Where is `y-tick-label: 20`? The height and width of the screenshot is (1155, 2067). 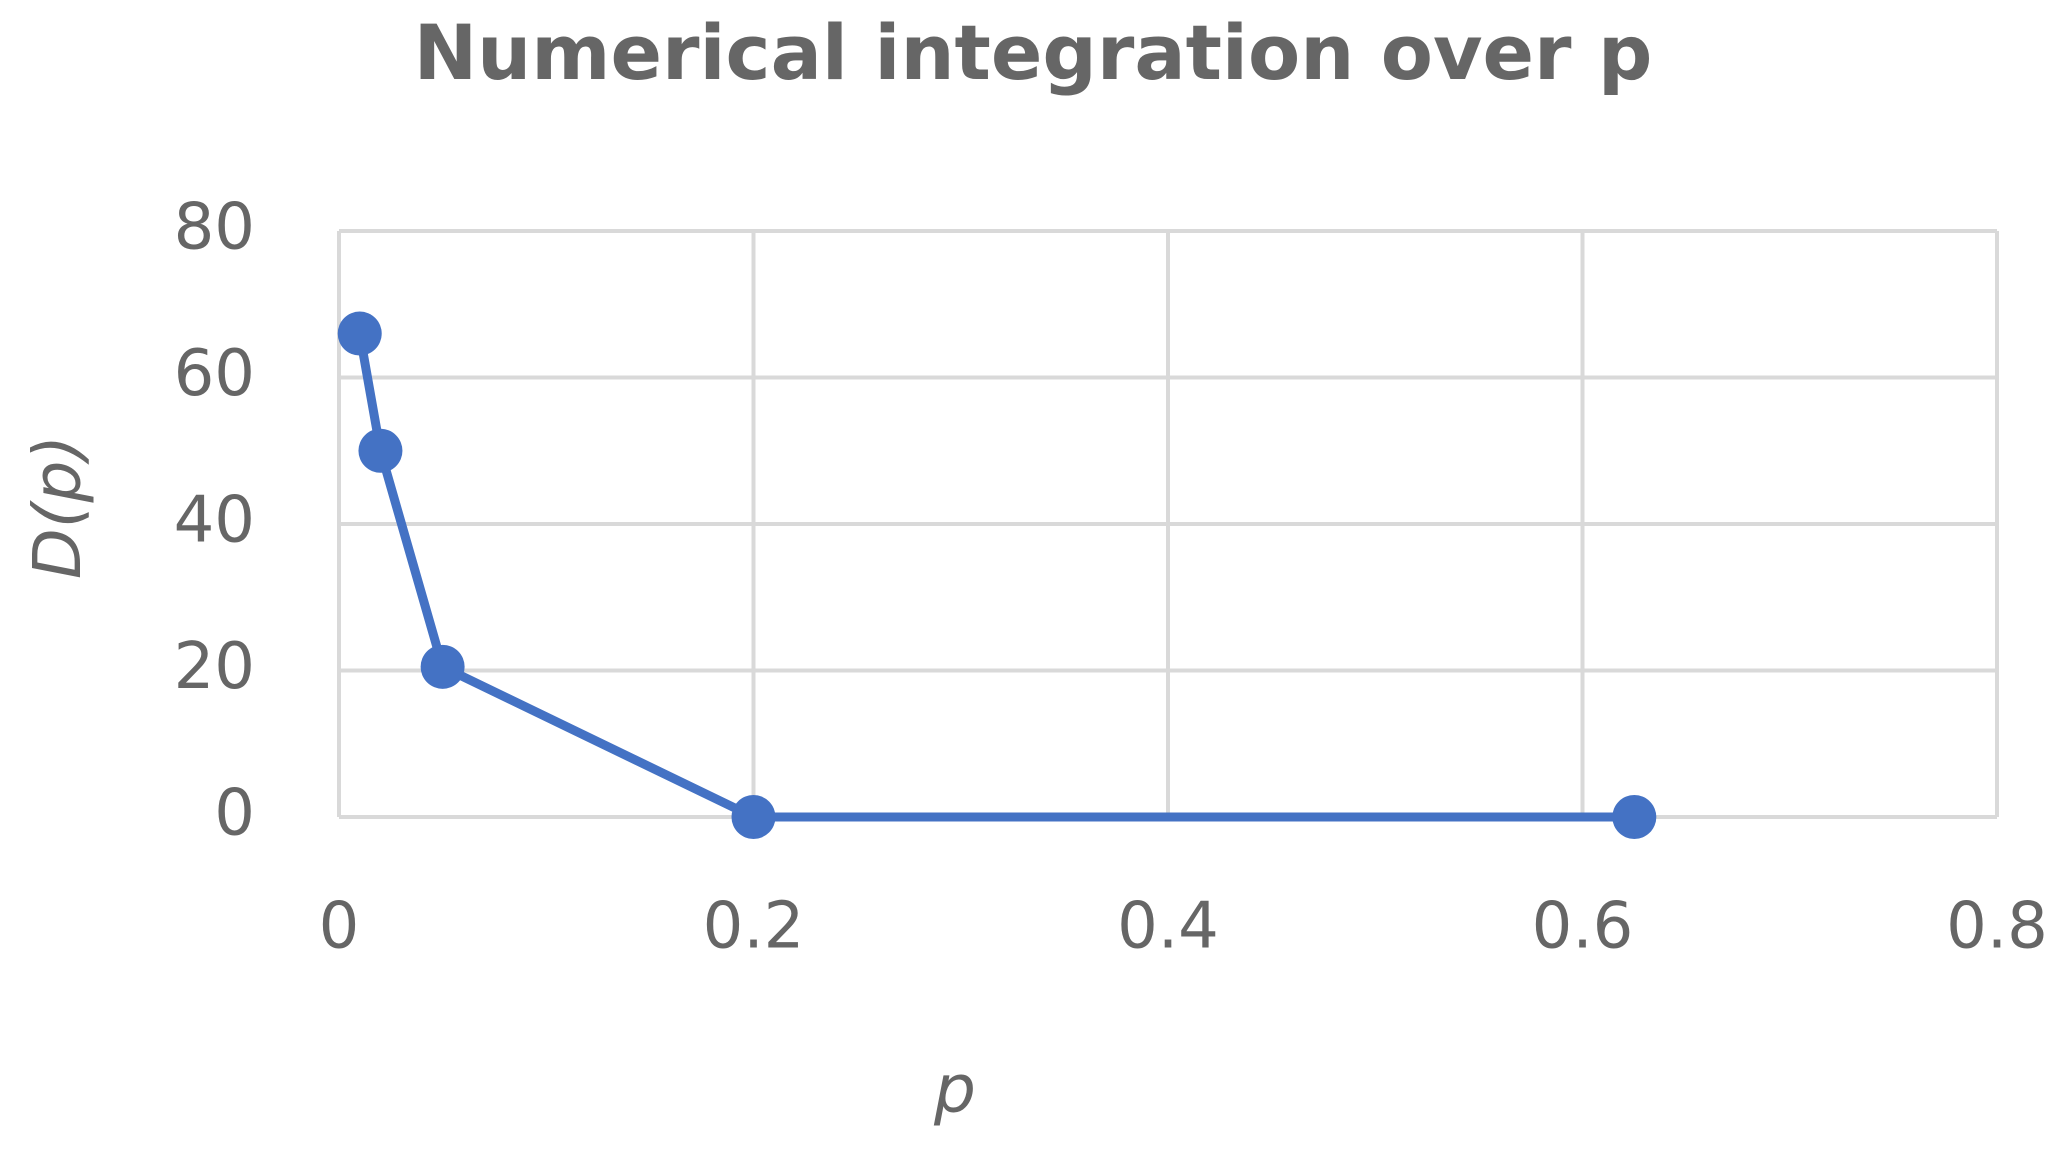
y-tick-label: 20 is located at coordinates (214, 667).